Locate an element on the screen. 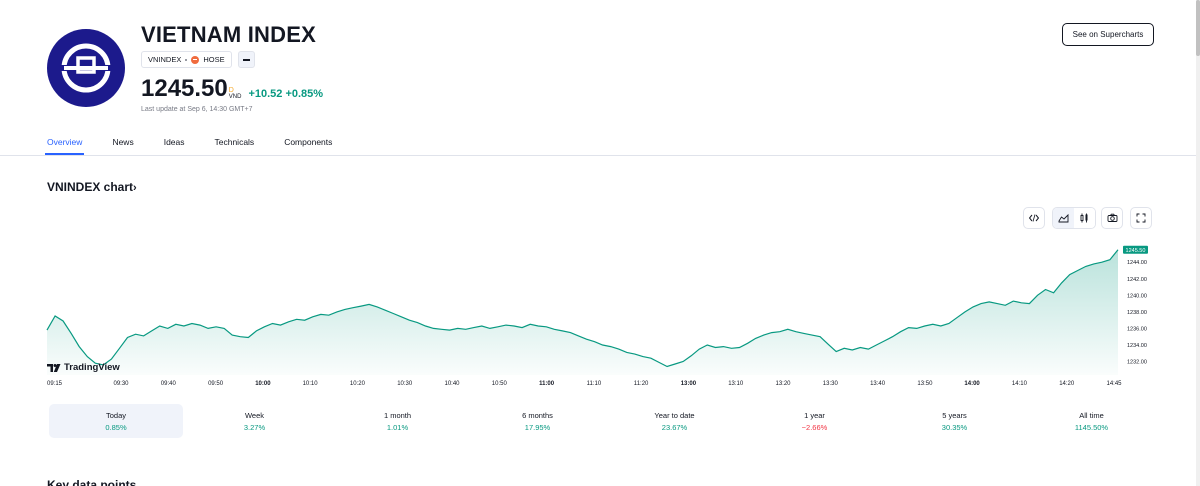  range-change-value: −2.66% is located at coordinates (814, 427).